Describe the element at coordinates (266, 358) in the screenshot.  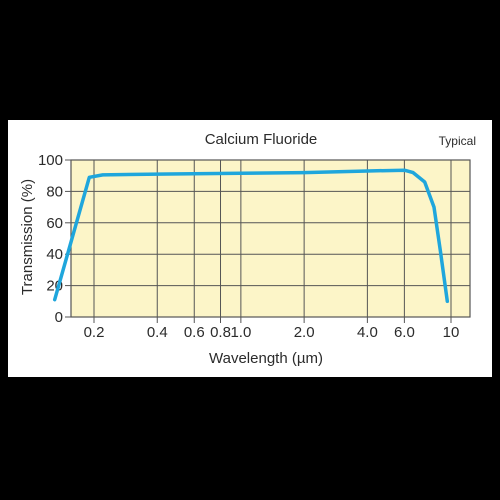
I see `x-axis-label: Wavelength (µm)` at that location.